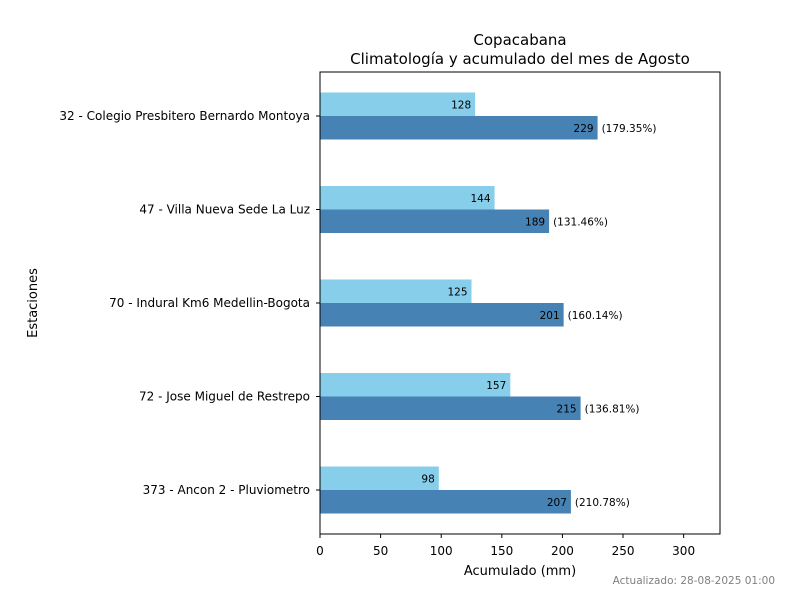 The height and width of the screenshot is (600, 800). Describe the element at coordinates (580, 222) in the screenshot. I see `bar-percent-label: (131.46%)` at that location.